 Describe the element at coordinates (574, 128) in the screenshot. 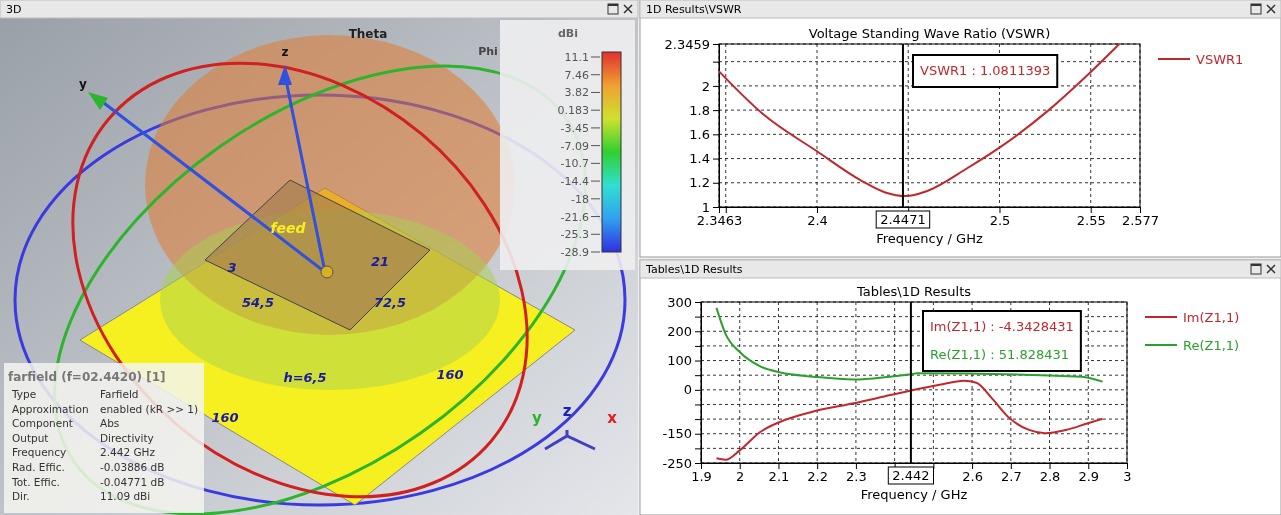

I see `text: -3.45` at that location.